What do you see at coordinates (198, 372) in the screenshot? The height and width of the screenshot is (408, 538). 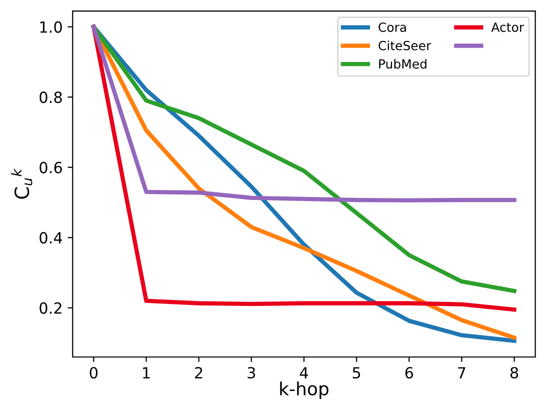 I see `x-tick-label: 2` at bounding box center [198, 372].